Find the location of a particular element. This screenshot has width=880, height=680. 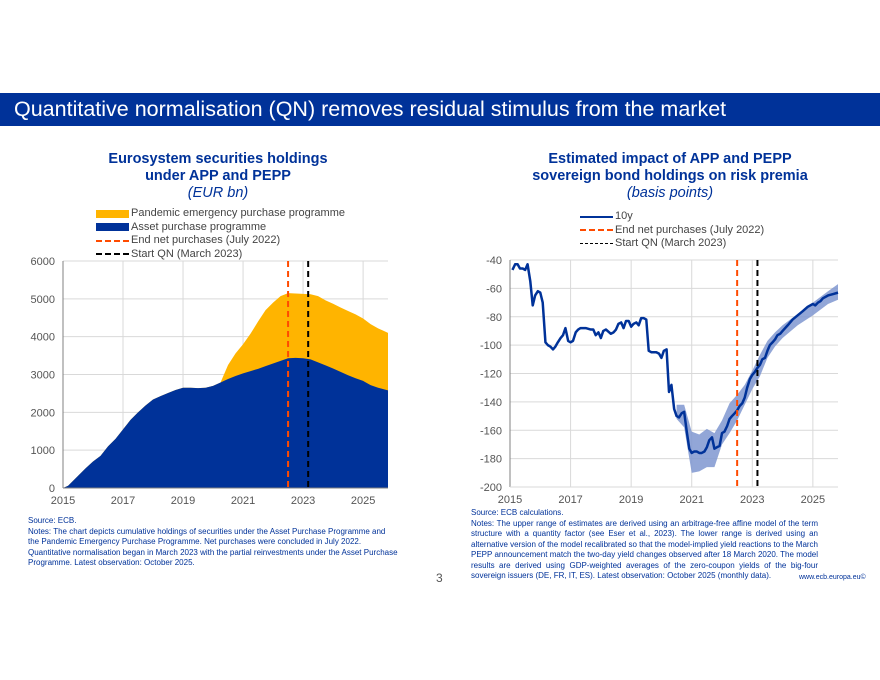

pepp-swatch is located at coordinates (112, 213).